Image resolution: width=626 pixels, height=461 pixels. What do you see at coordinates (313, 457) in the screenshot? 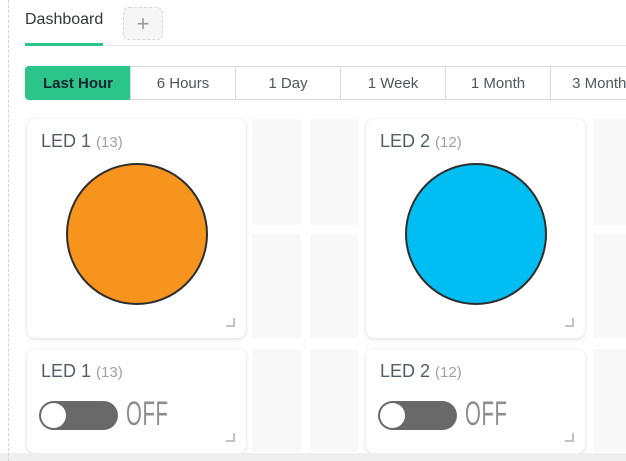
I see `page-background-strip` at bounding box center [313, 457].